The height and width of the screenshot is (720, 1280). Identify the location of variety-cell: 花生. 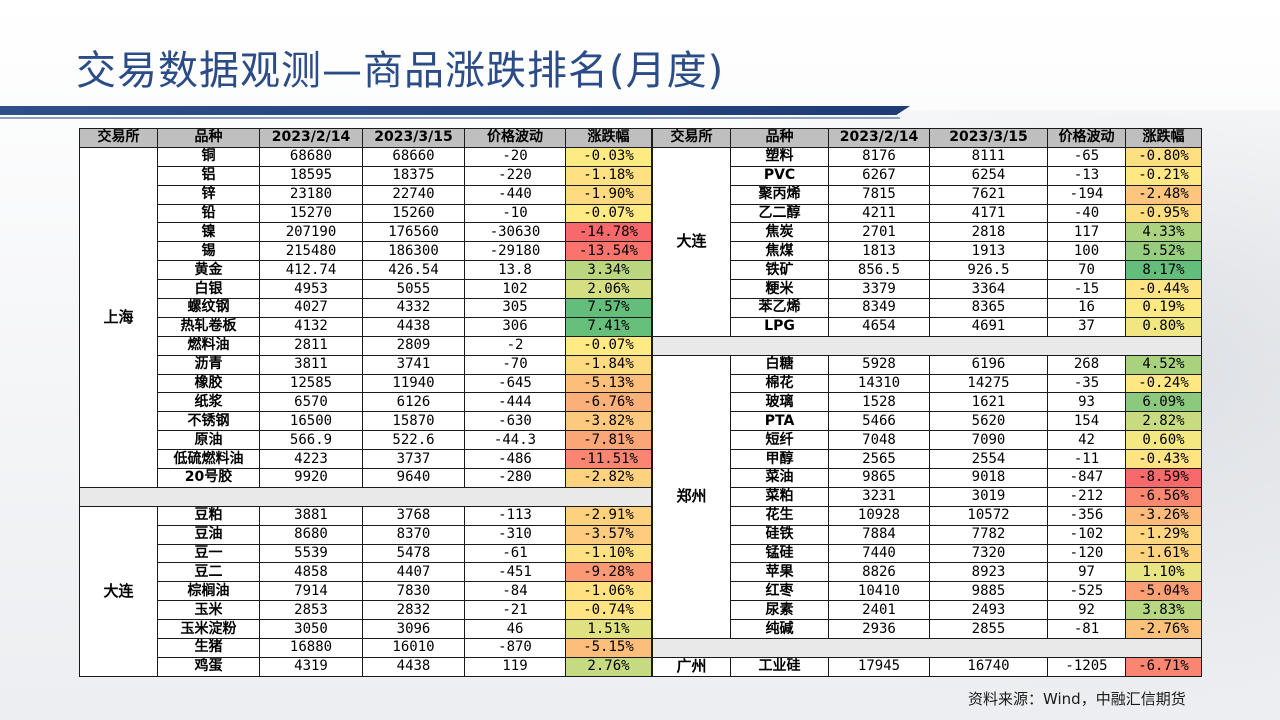
(779, 515).